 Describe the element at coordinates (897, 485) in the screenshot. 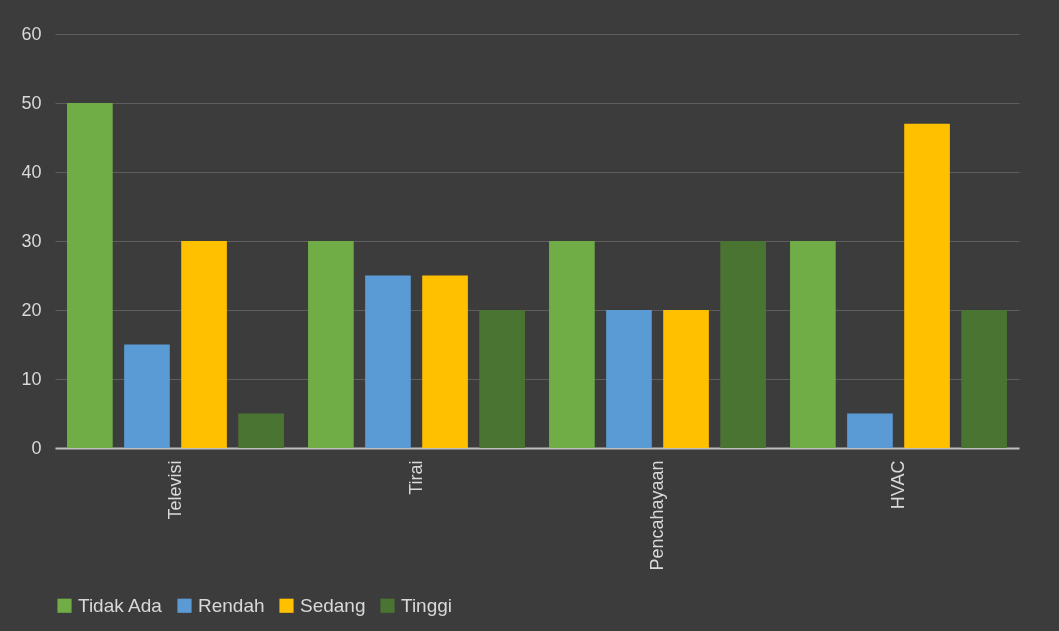

I see `x-tick-label: HVAC` at that location.